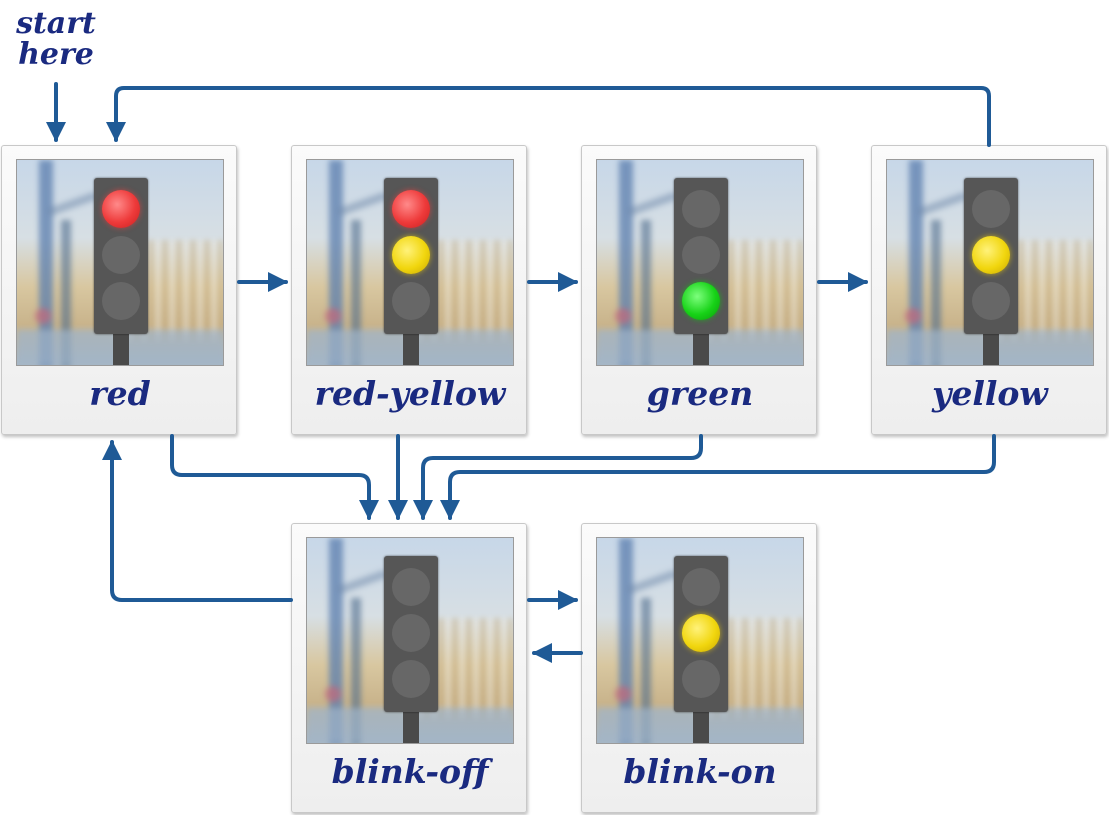  Describe the element at coordinates (56, 23) in the screenshot. I see `start-label-line1: start` at that location.